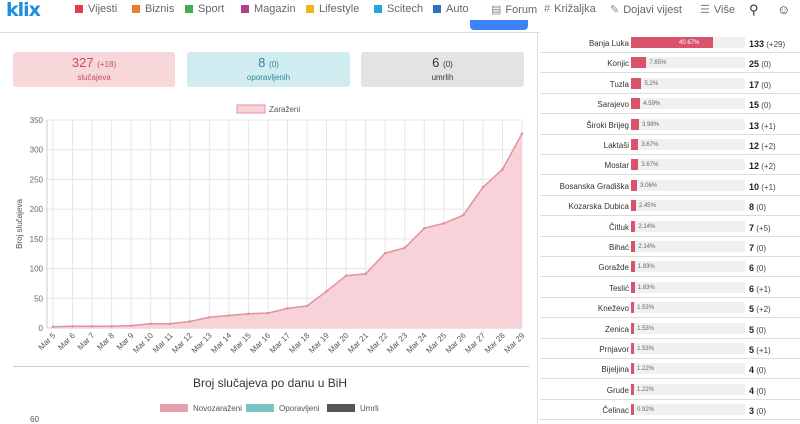  What do you see at coordinates (670, 247) in the screenshot?
I see `table-row: Bihać 2.14% 7 (0)` at bounding box center [670, 247].